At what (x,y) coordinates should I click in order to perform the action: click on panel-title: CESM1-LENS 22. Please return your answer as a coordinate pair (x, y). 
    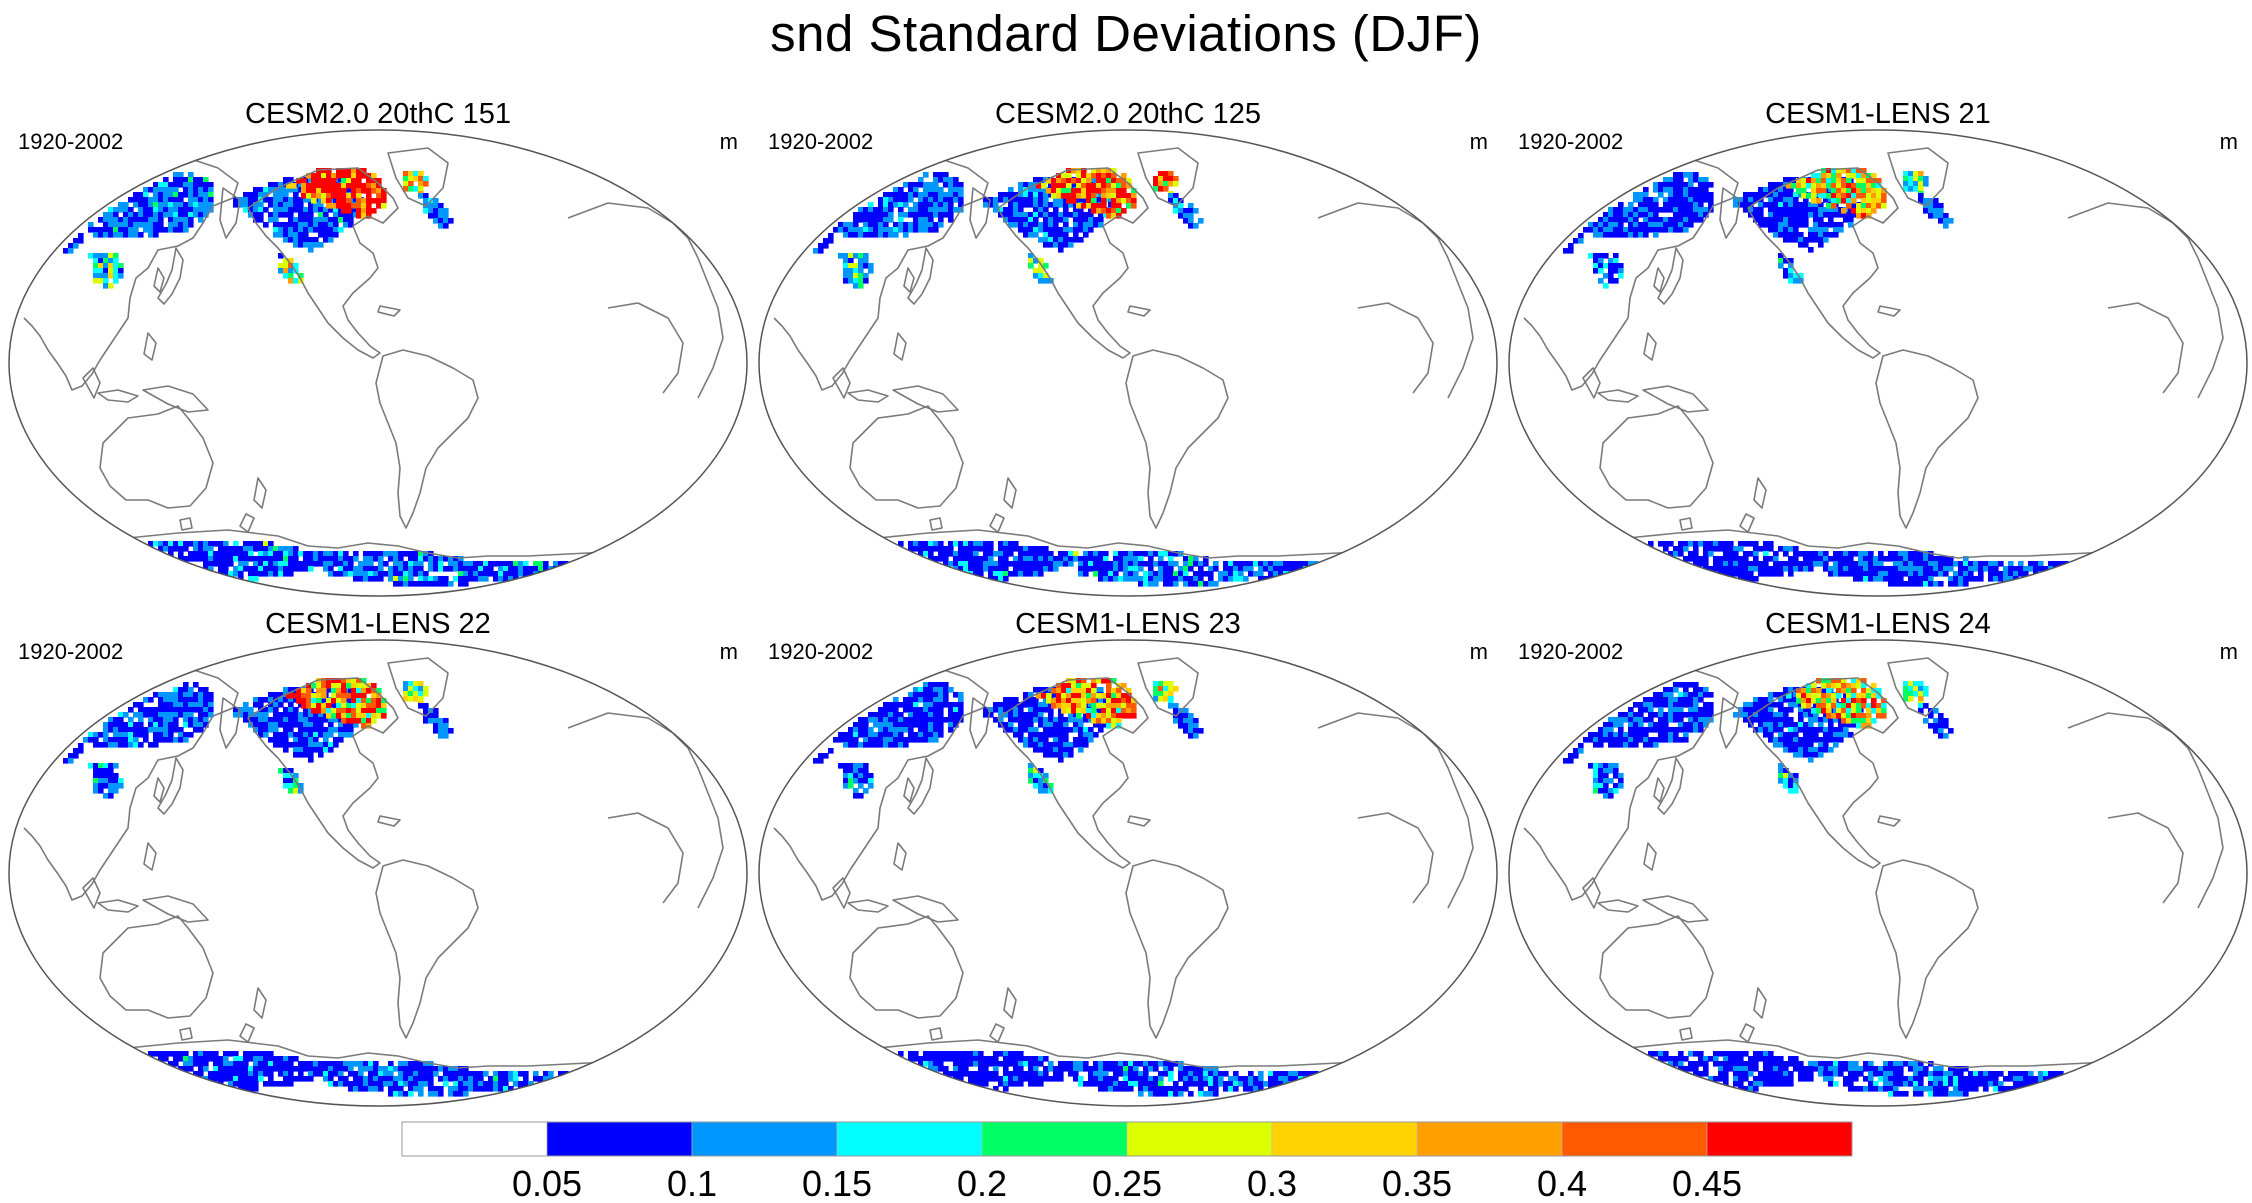
    Looking at the image, I should click on (378, 624).